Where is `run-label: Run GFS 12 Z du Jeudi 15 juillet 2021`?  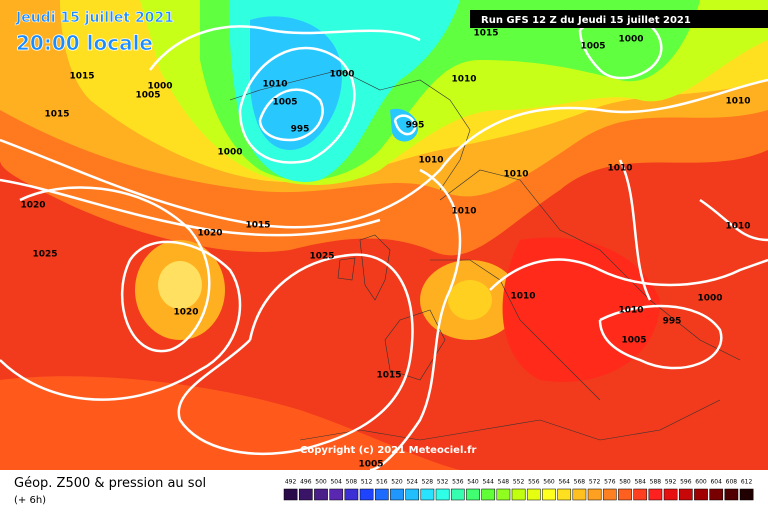 run-label: Run GFS 12 Z du Jeudi 15 juillet 2021 is located at coordinates (586, 20).